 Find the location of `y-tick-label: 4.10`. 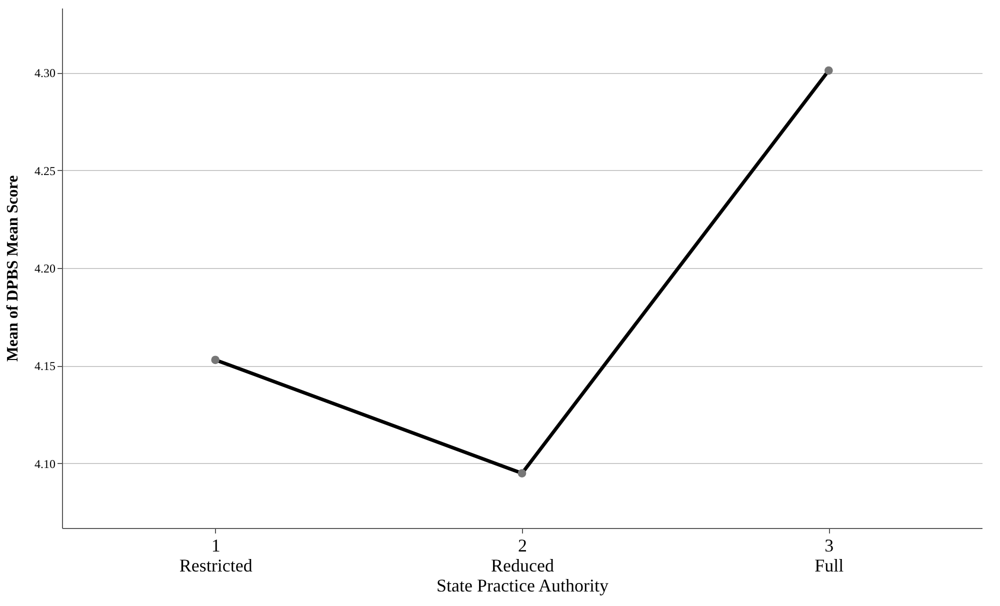

y-tick-label: 4.10 is located at coordinates (45, 463).